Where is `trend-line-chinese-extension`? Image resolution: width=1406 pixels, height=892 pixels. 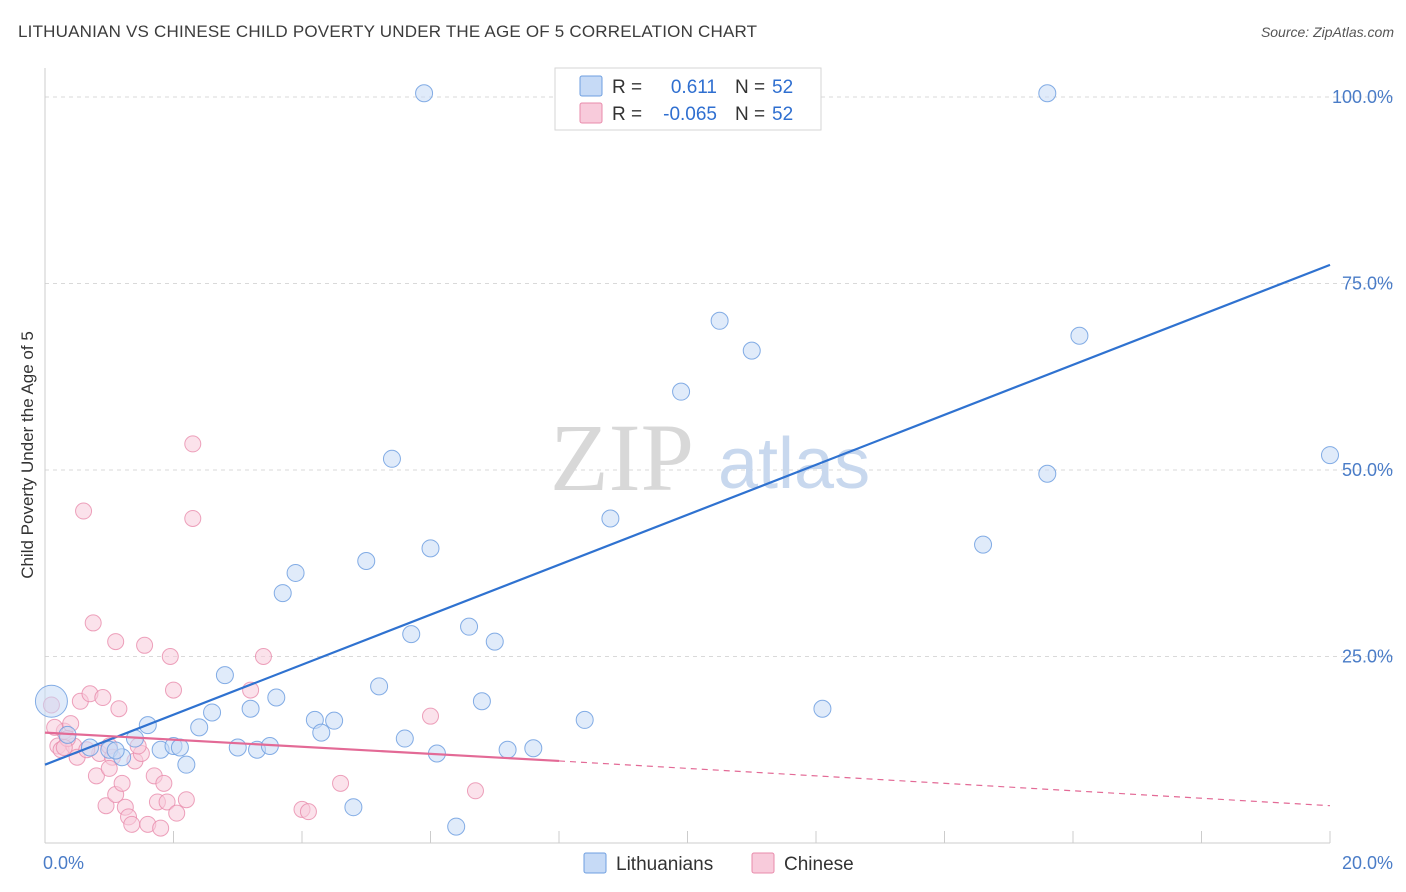 trend-line-chinese-extension is located at coordinates (944, 783).